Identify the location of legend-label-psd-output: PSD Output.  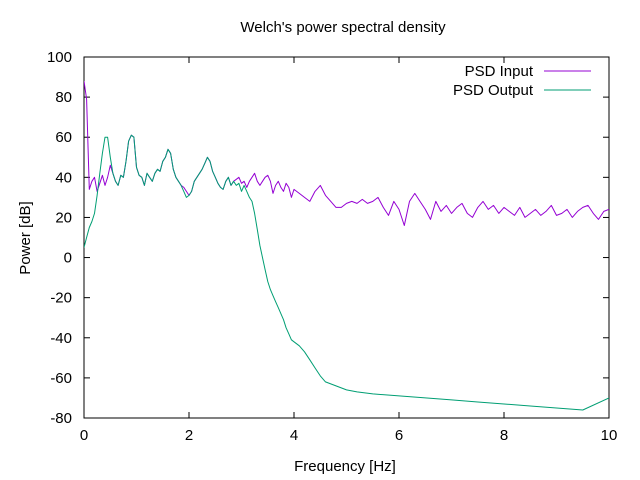
(493, 90).